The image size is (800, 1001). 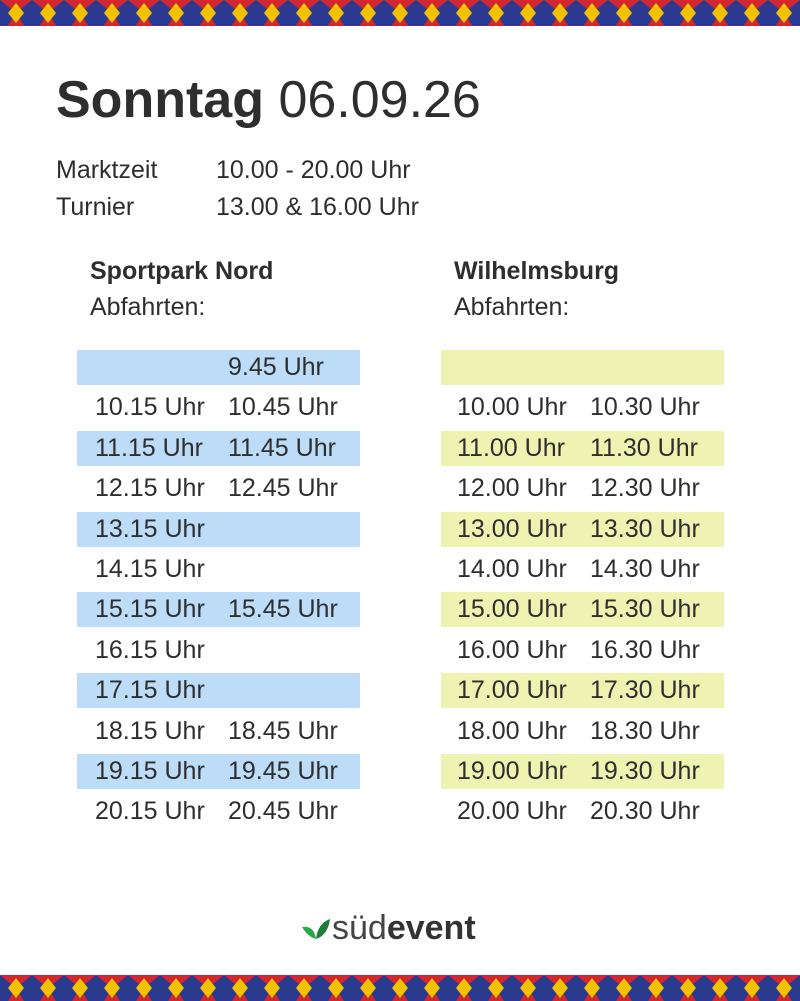 I want to click on departure-time: 10.45 Uhr, so click(x=283, y=407).